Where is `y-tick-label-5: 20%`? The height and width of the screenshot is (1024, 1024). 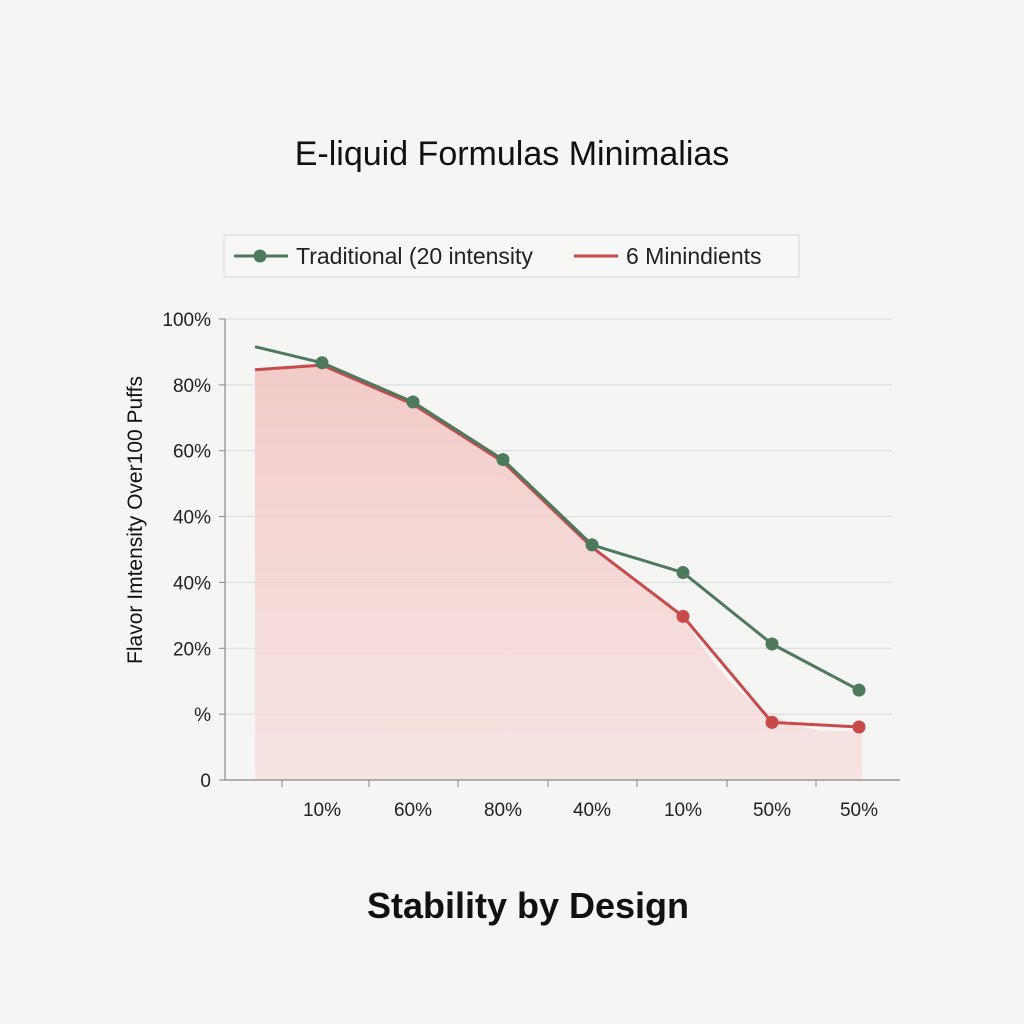
y-tick-label-5: 20% is located at coordinates (192, 649).